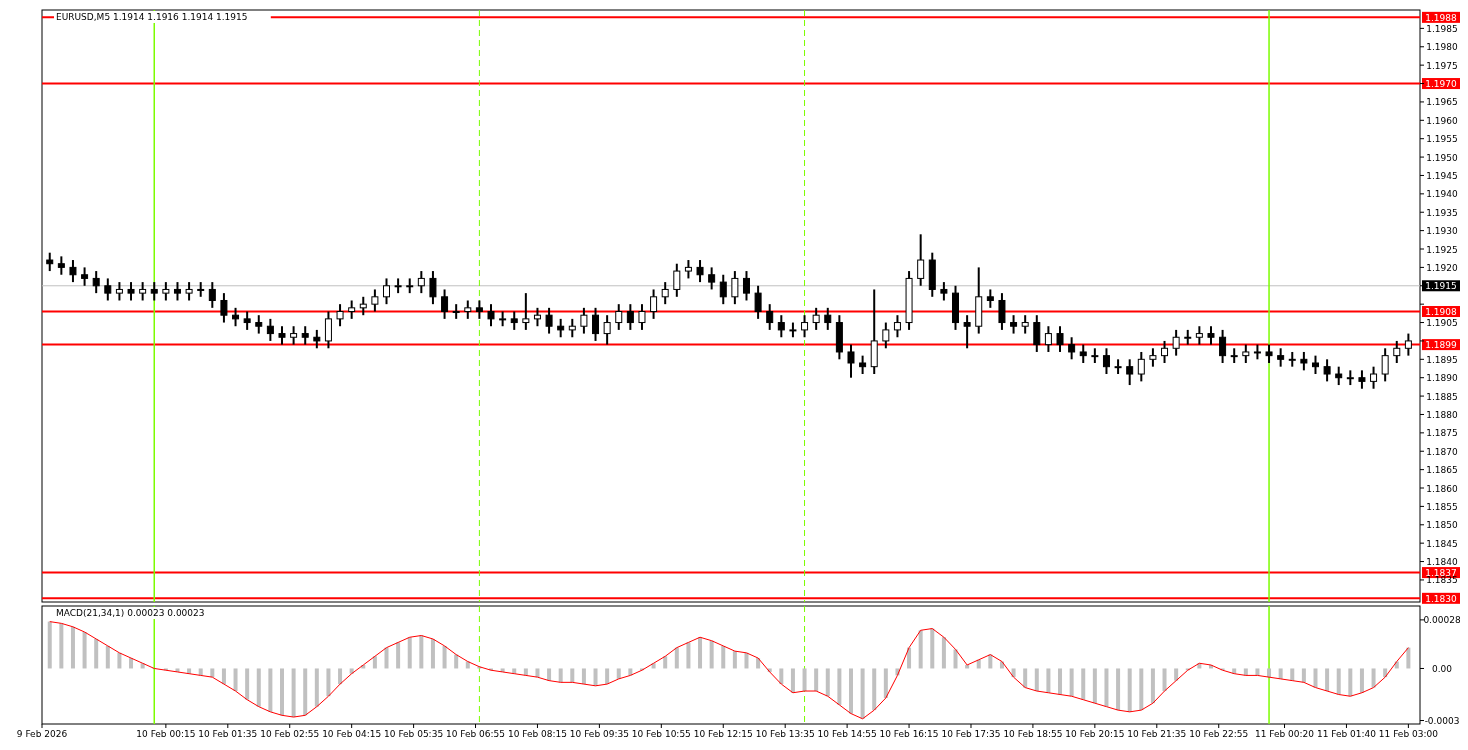 The height and width of the screenshot is (750, 1468). I want to click on ref-line-label: 1.1915, so click(1441, 286).